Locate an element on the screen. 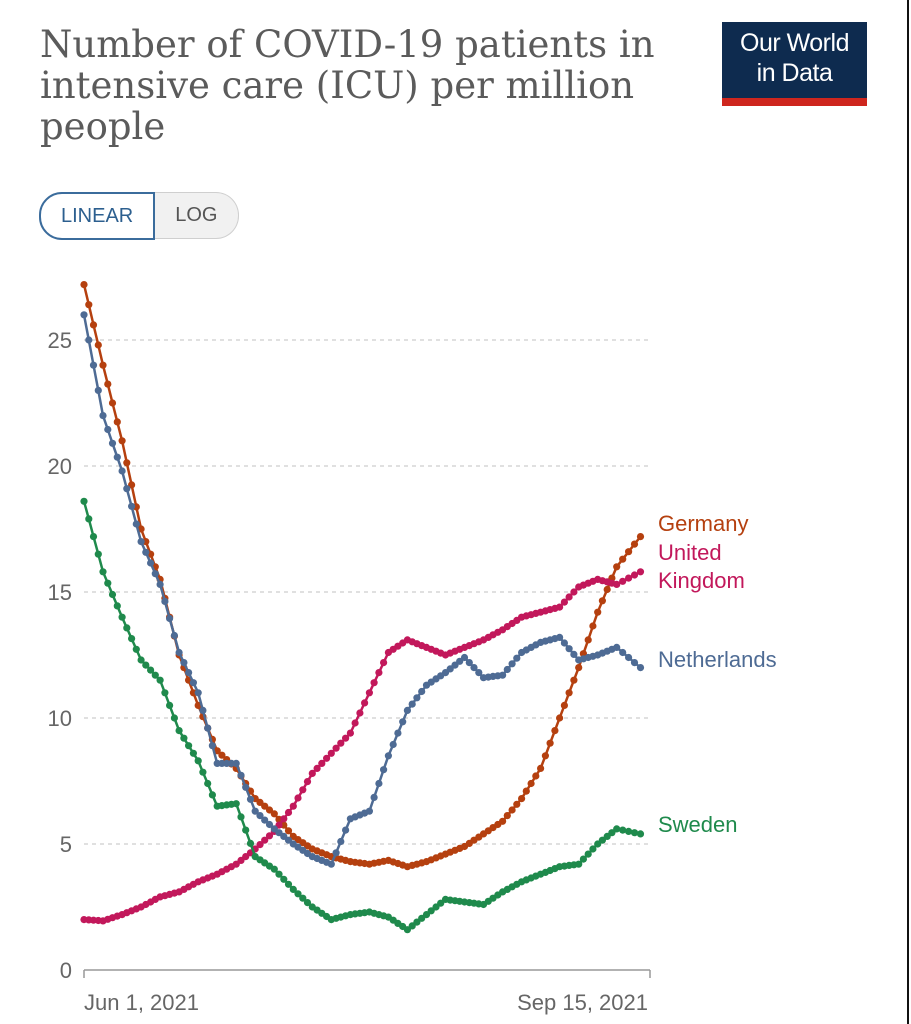  owid-logo: Our World in Data is located at coordinates (794, 64).